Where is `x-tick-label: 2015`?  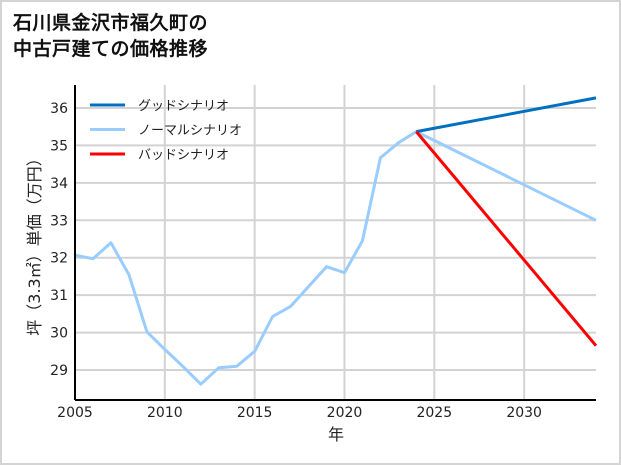
x-tick-label: 2015 is located at coordinates (255, 413).